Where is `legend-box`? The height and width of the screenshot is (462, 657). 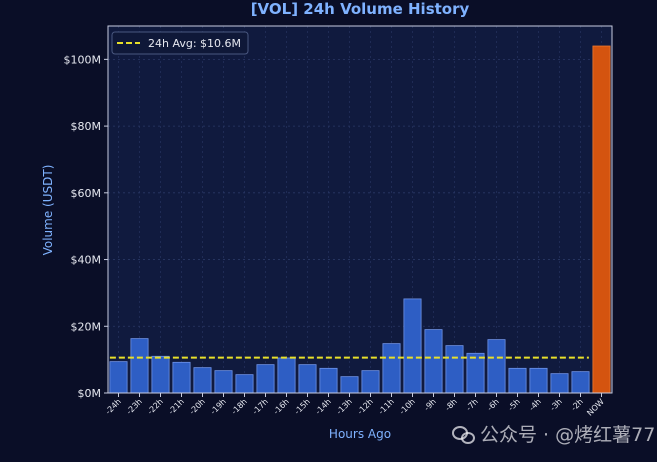 legend-box is located at coordinates (180, 43).